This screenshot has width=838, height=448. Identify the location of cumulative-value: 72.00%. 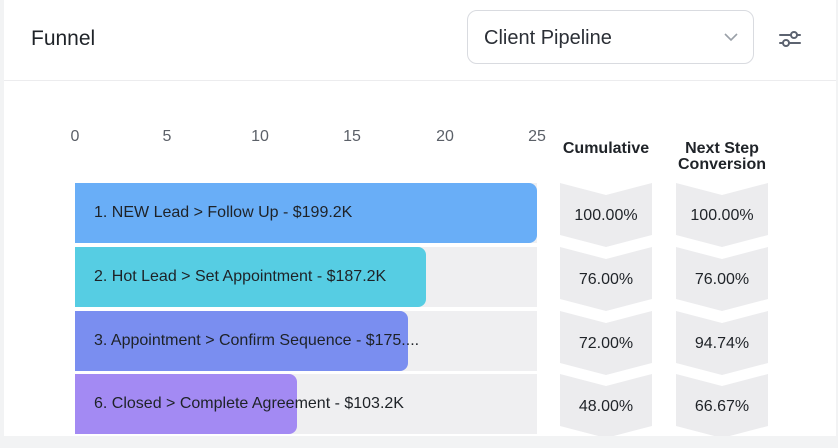
(606, 343).